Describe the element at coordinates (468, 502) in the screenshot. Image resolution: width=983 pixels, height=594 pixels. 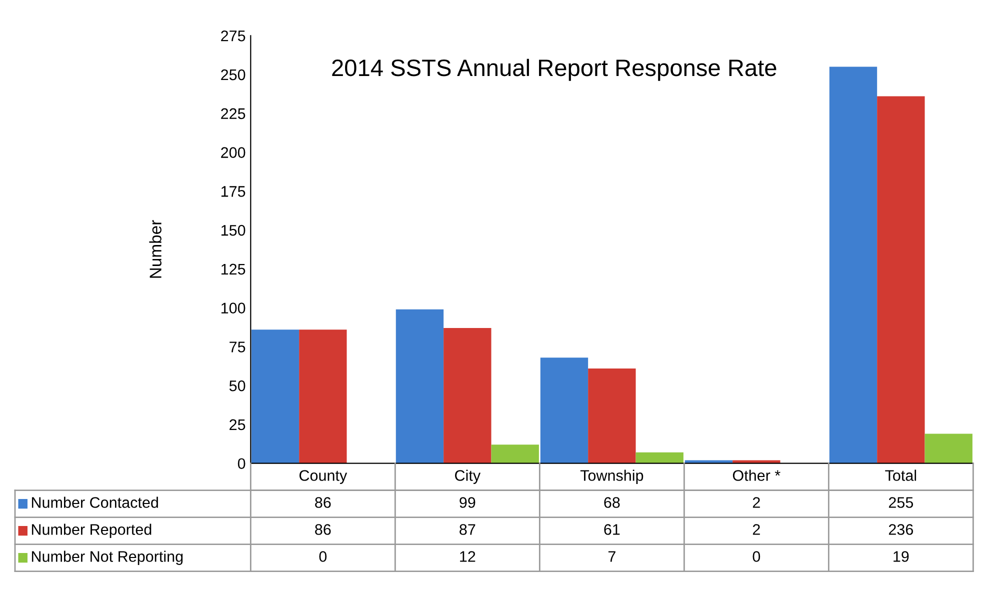
I see `data-label: 99` at that location.